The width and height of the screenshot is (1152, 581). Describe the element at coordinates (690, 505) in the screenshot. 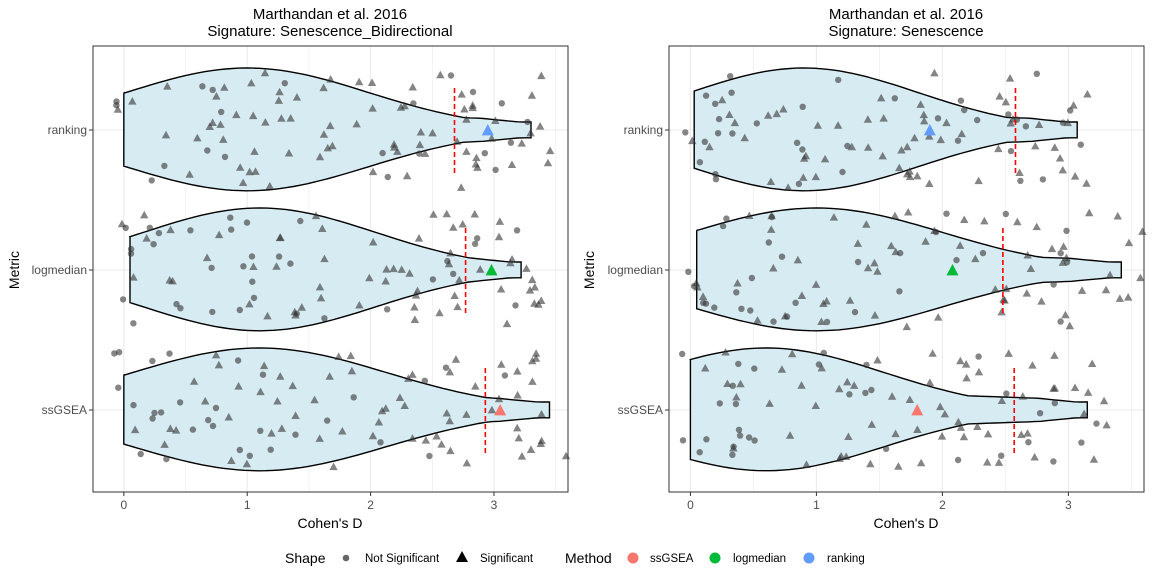

I see `x-tick-label: 0` at that location.